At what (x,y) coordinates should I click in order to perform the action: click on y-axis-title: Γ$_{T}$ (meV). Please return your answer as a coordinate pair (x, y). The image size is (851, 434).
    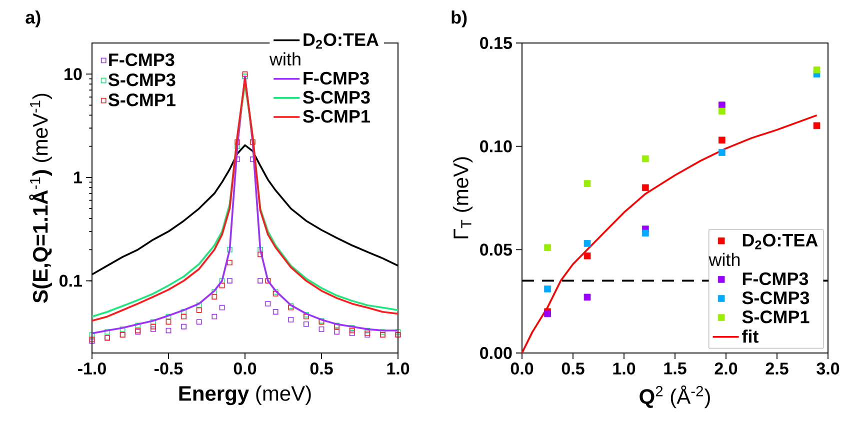
    Looking at the image, I should click on (462, 197).